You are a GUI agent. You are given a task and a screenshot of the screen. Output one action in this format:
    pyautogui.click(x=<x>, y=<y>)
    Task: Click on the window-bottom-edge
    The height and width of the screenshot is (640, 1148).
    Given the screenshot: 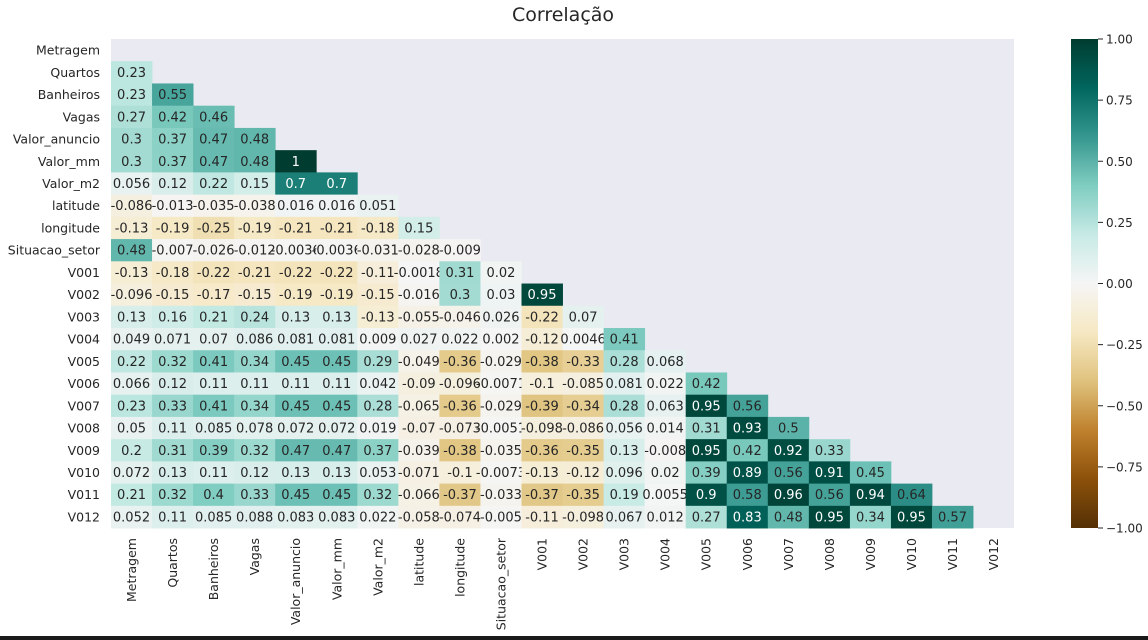 What is the action you would take?
    pyautogui.click(x=574, y=638)
    